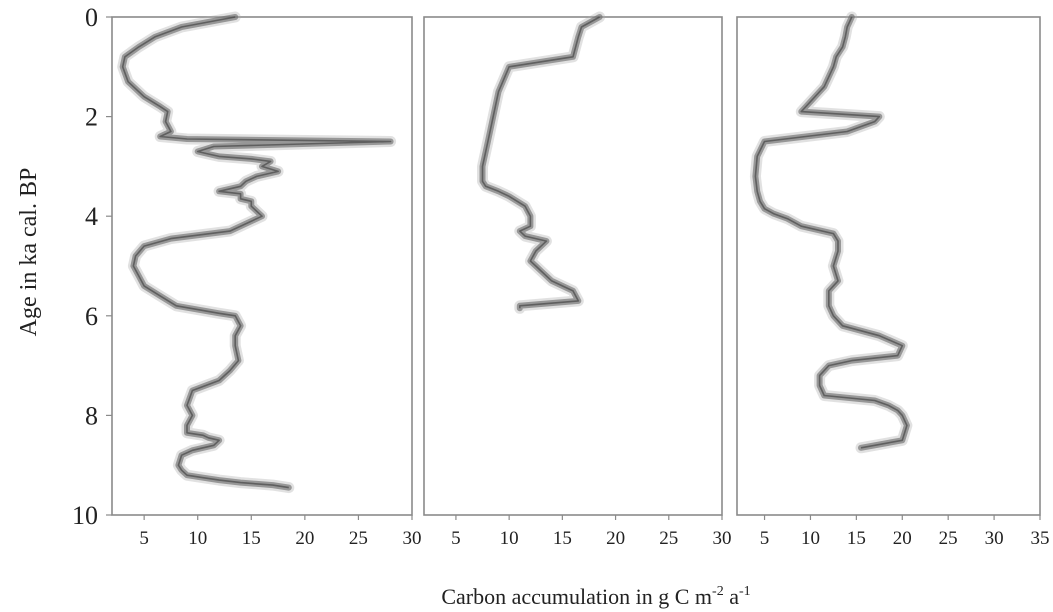 The image size is (1053, 612). I want to click on x-axis-title-sup2: -1, so click(745, 591).